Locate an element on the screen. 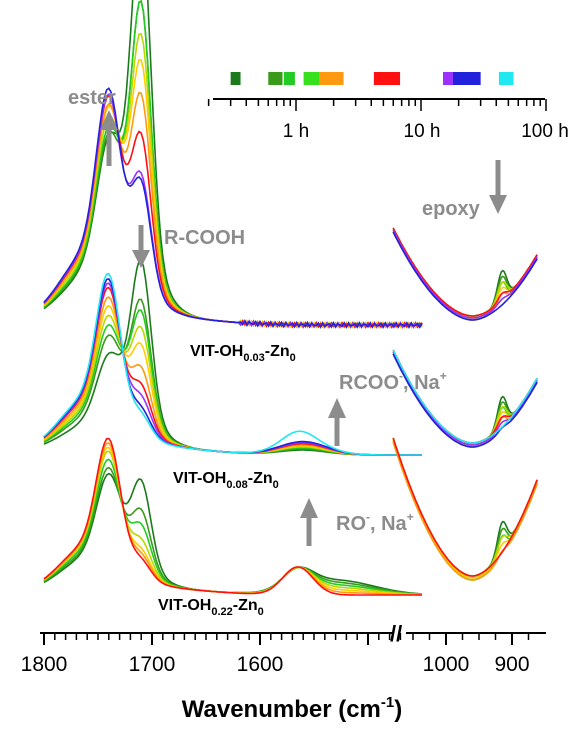  x-tick-label-1000: 1000 is located at coordinates (446, 664).